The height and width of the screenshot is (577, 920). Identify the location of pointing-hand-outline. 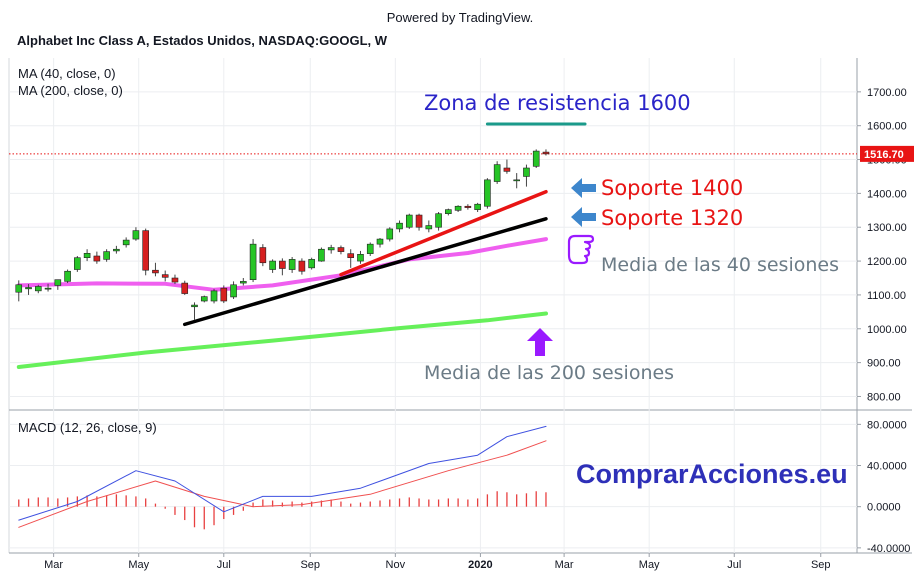
(581, 249).